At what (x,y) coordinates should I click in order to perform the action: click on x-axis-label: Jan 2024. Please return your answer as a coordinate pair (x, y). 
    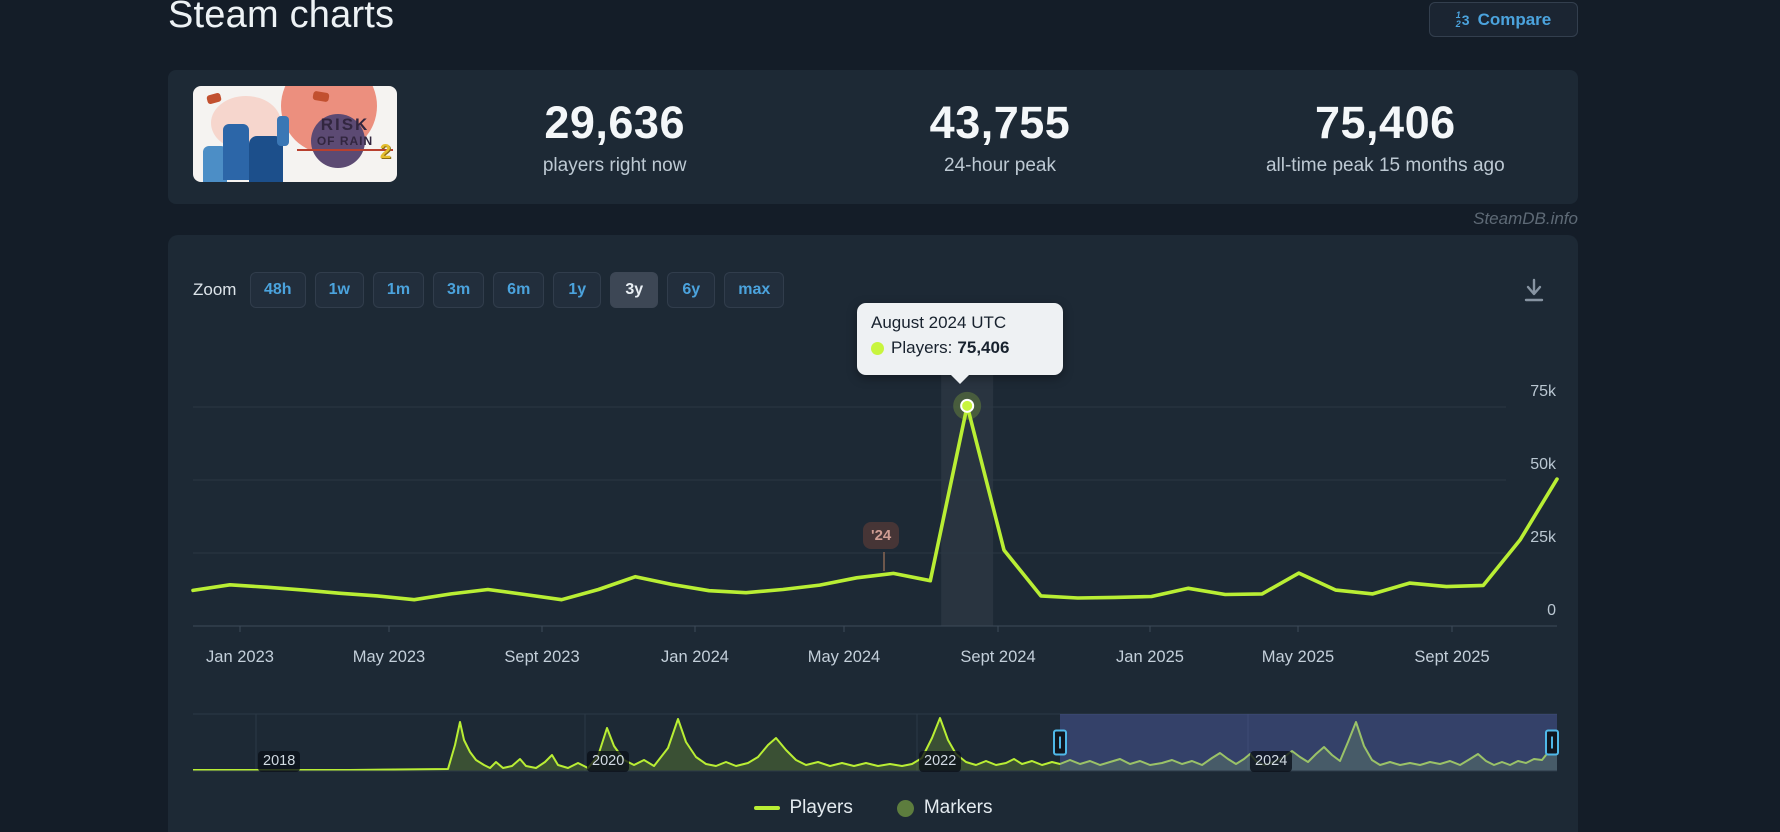
    Looking at the image, I should click on (695, 657).